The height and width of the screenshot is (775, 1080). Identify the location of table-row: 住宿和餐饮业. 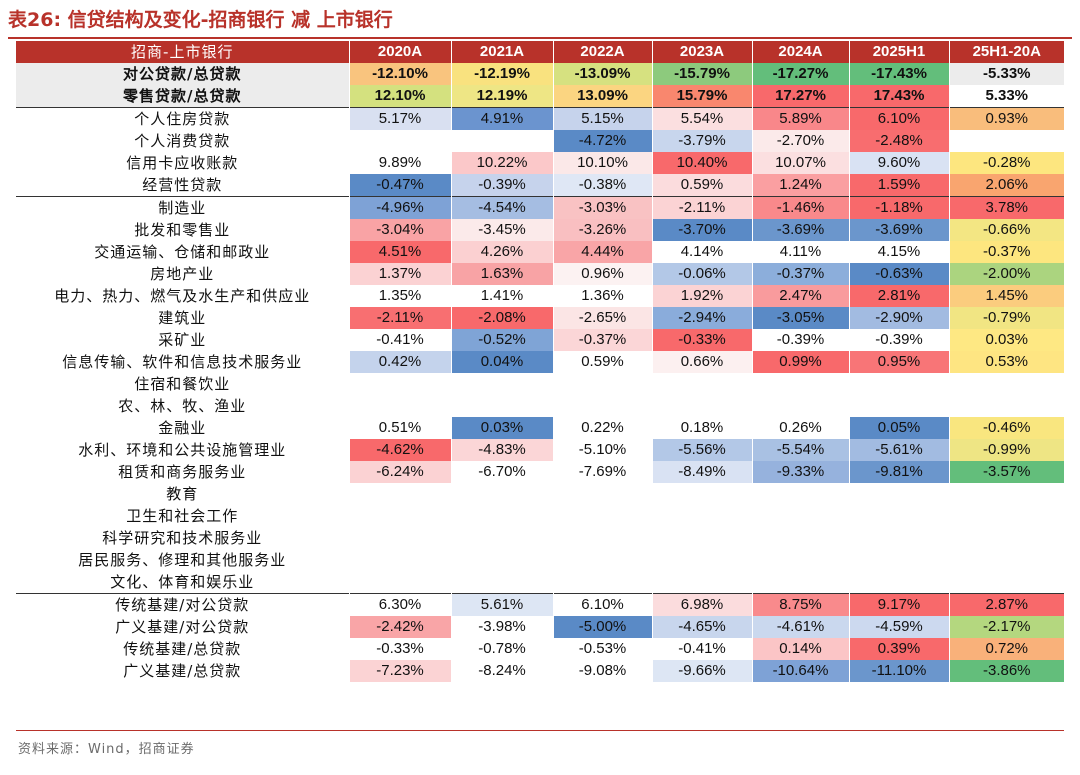
(540, 384).